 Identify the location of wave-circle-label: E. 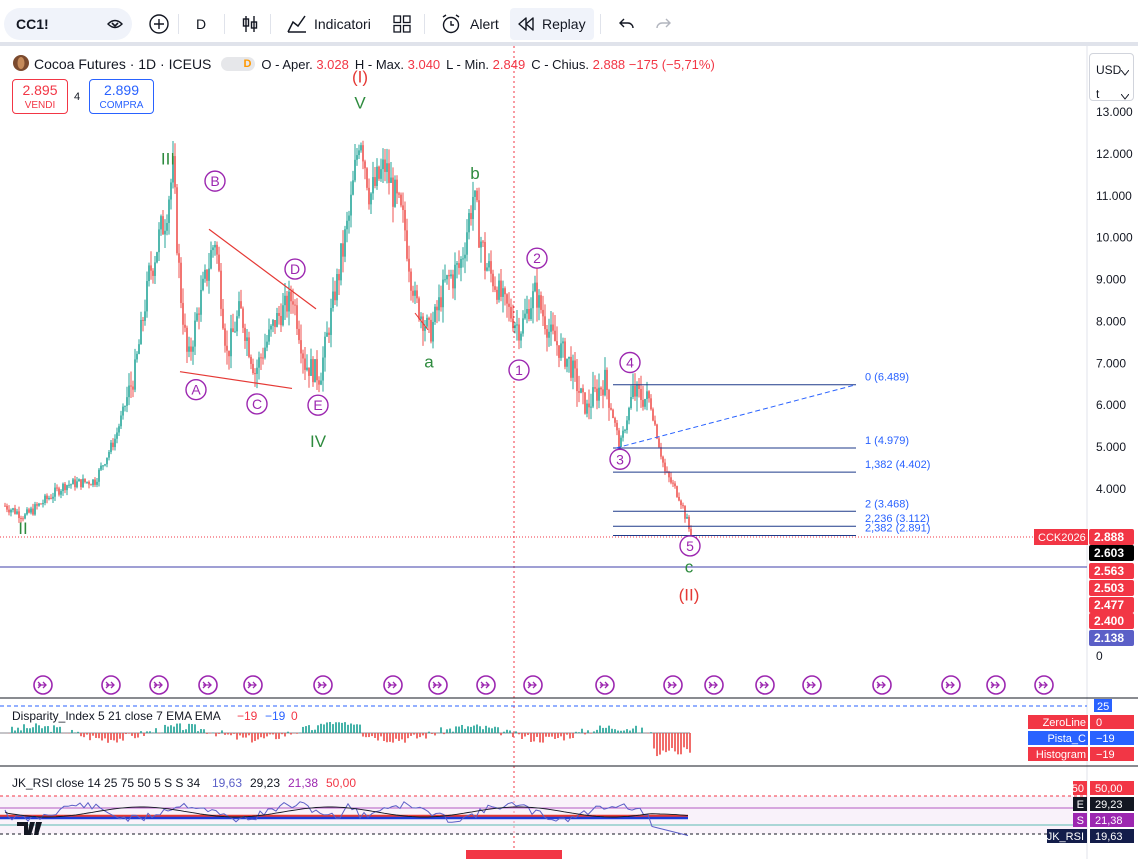
(317, 405).